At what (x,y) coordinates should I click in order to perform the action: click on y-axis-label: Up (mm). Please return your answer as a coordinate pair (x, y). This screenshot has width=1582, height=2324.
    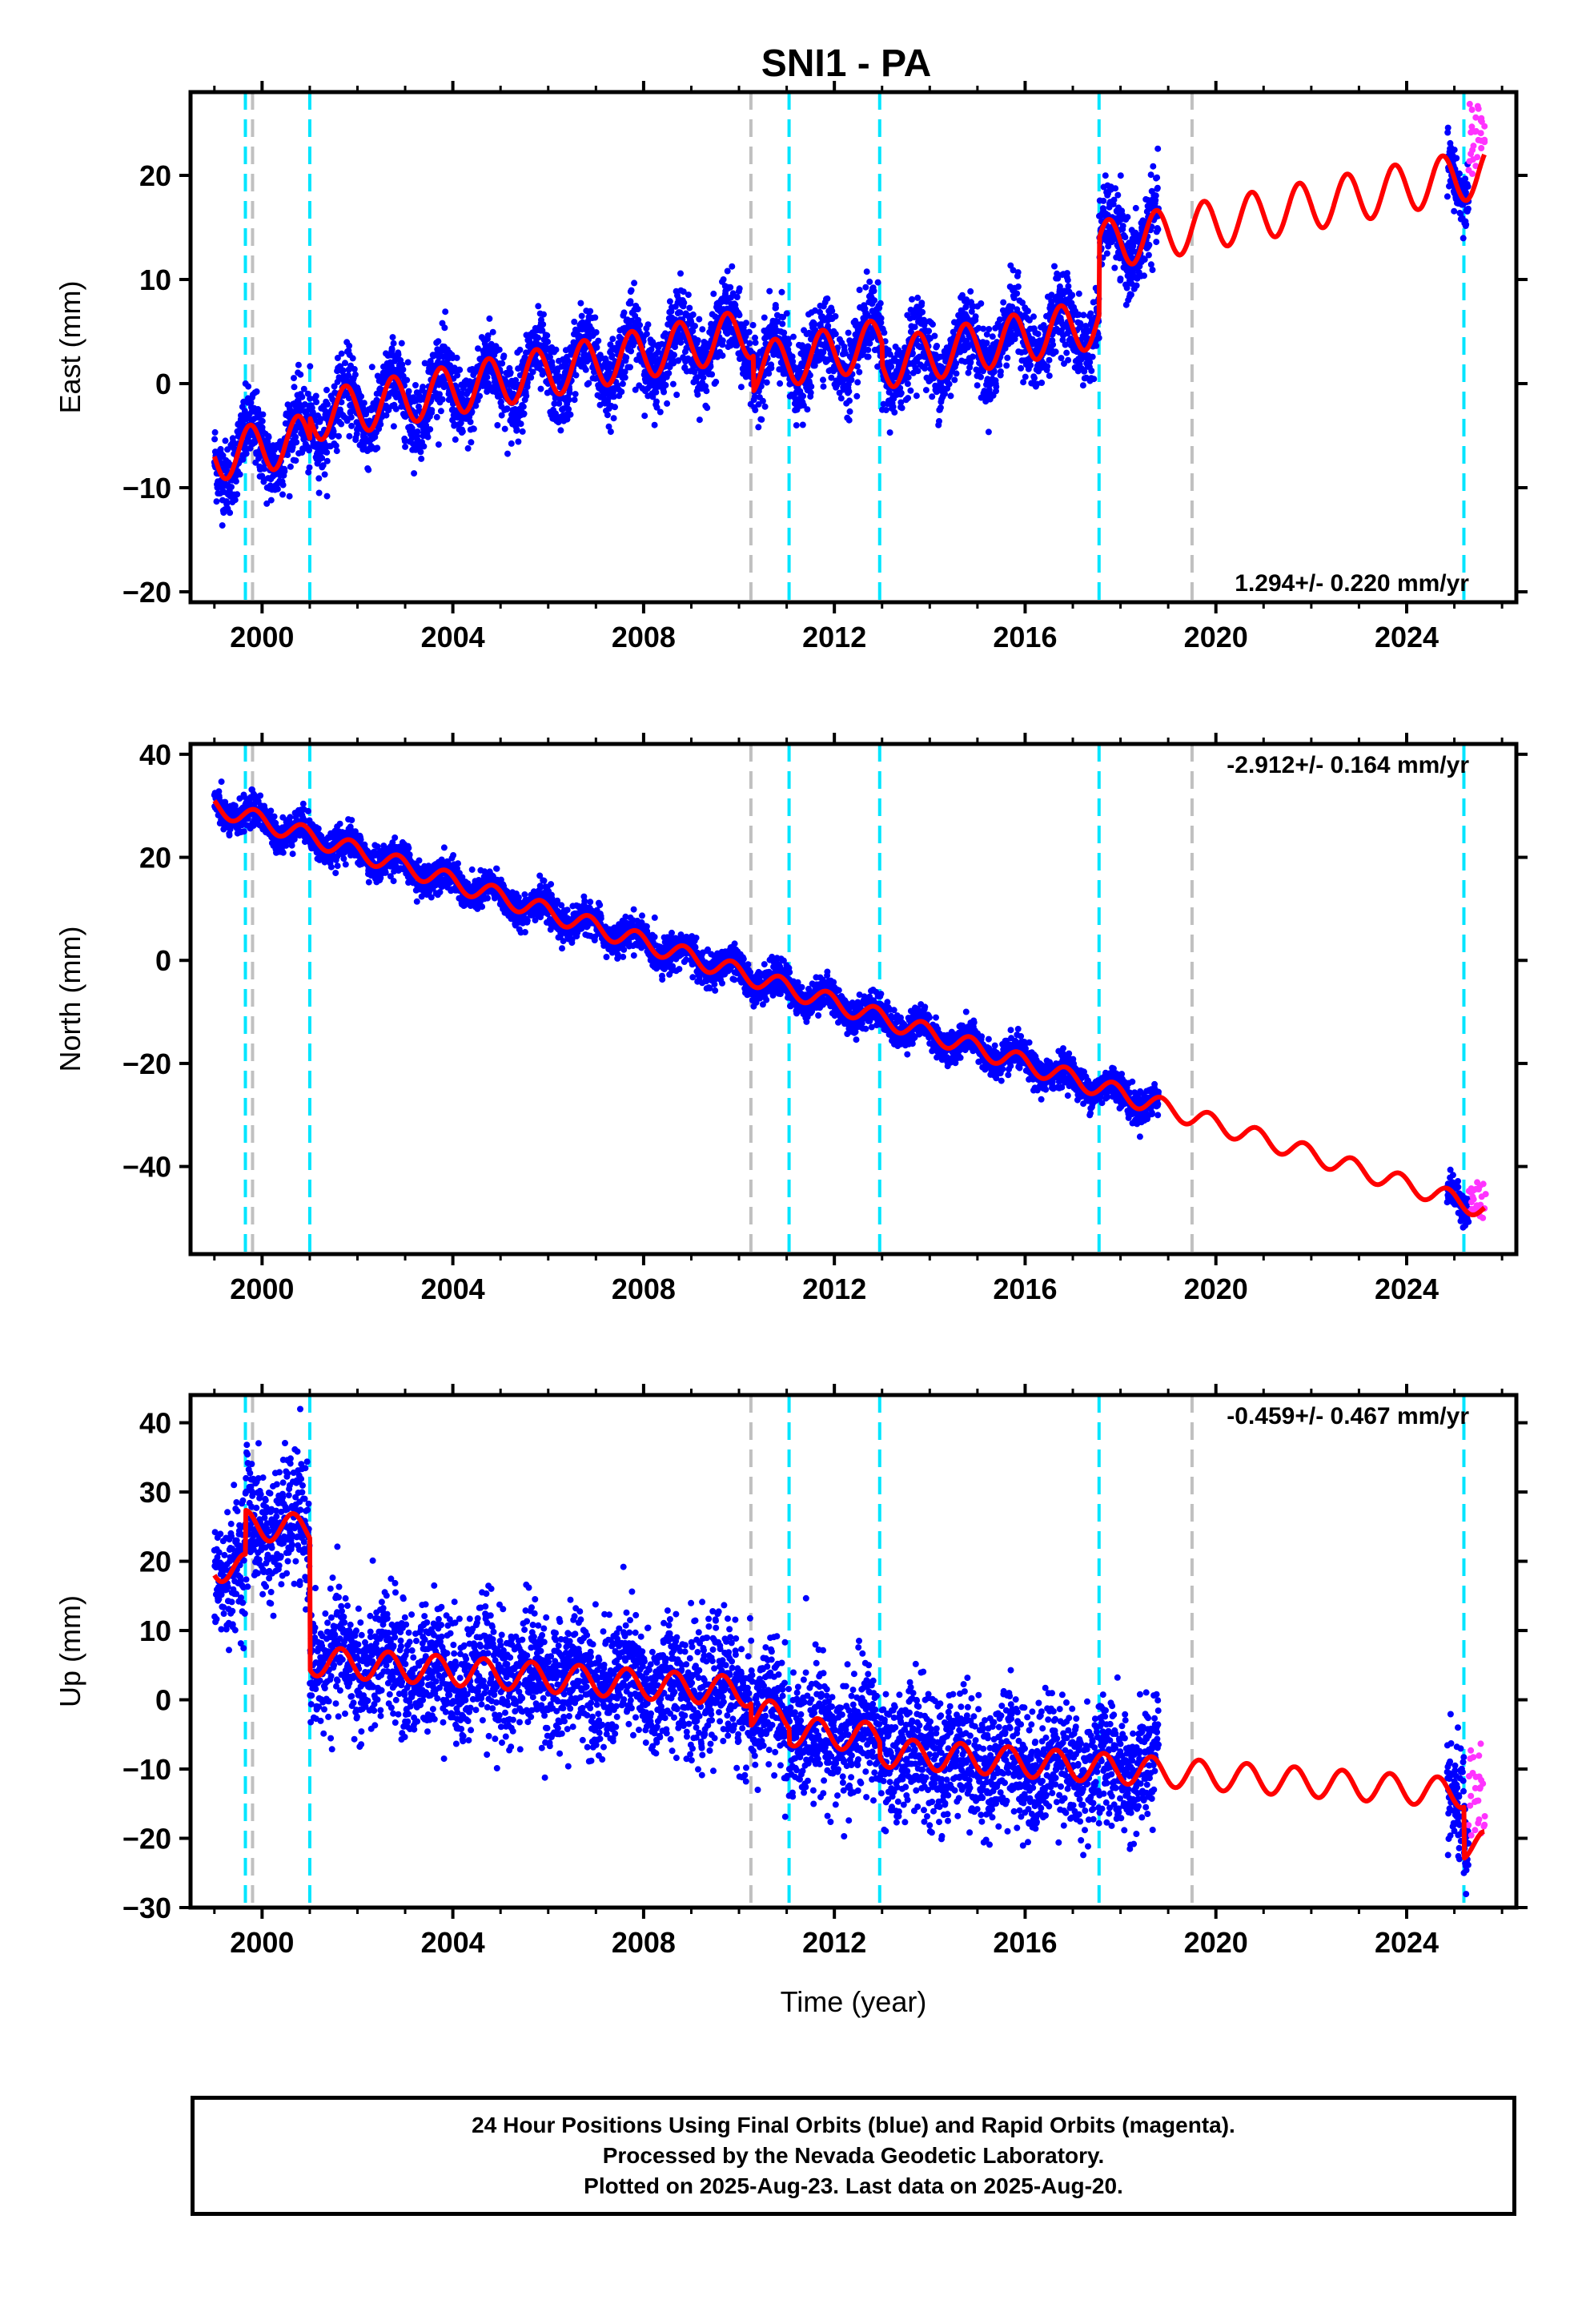
    Looking at the image, I should click on (70, 1651).